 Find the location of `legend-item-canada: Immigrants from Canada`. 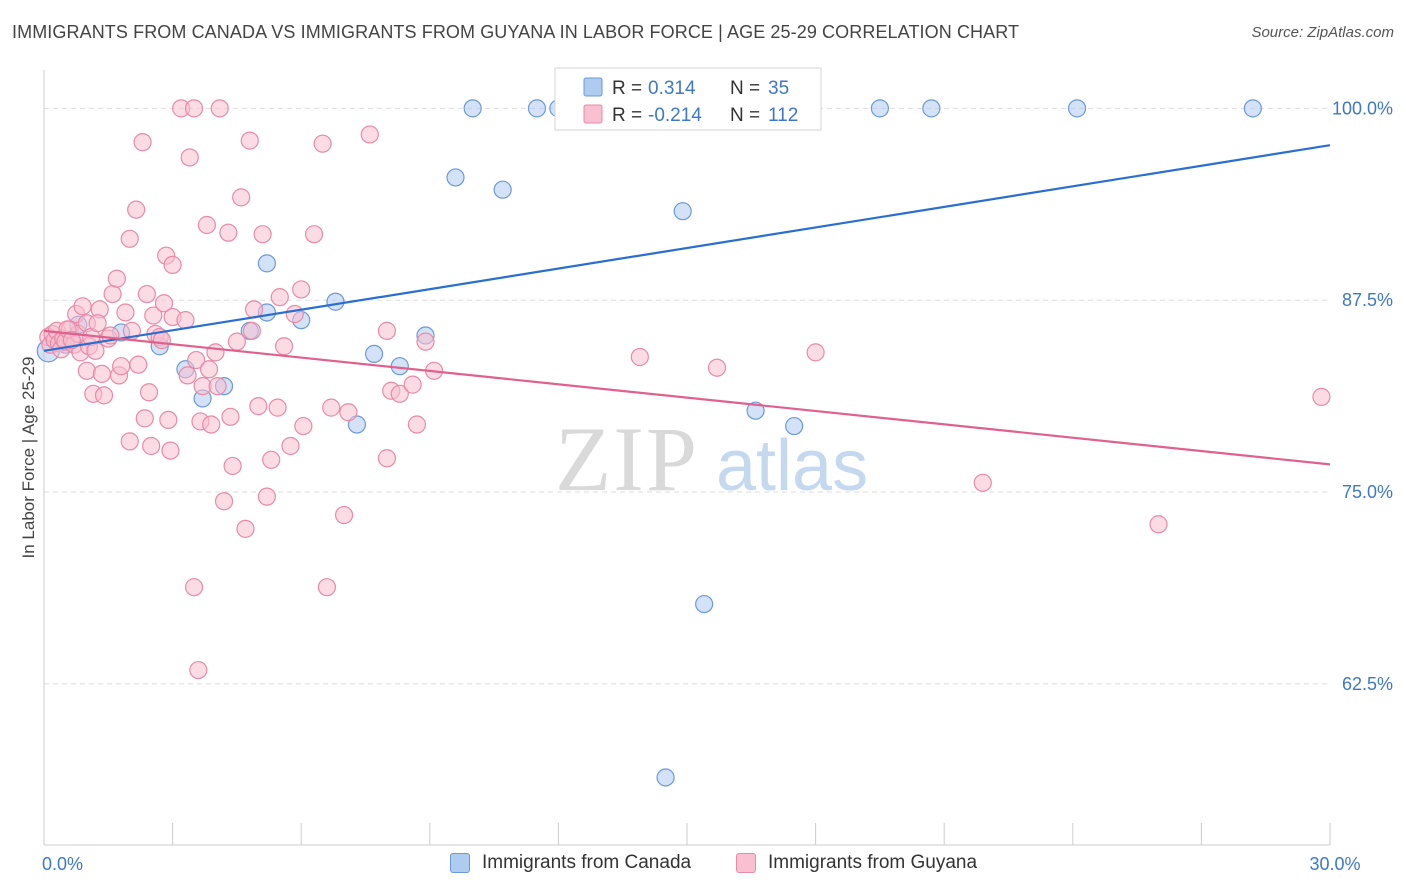

legend-item-canada: Immigrants from Canada is located at coordinates (570, 863).